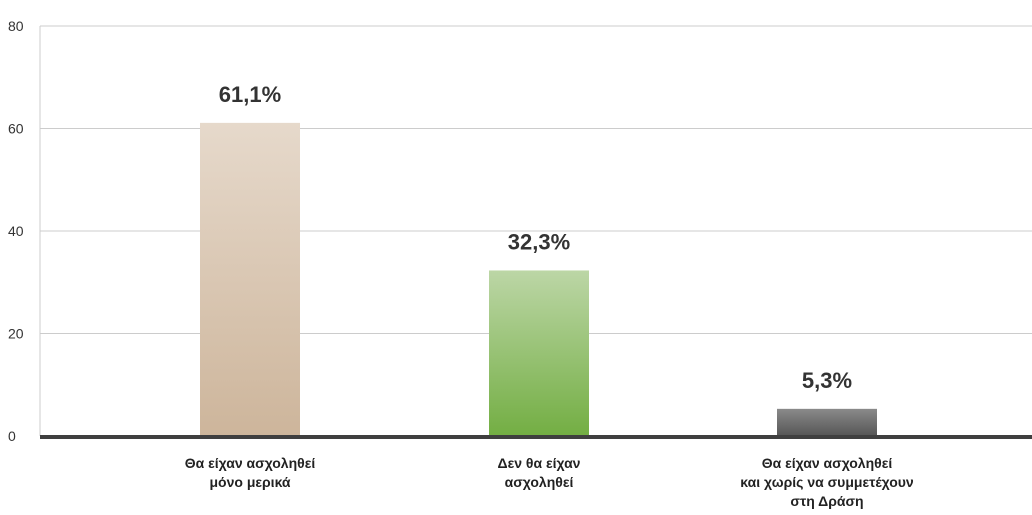  What do you see at coordinates (827, 380) in the screenshot?
I see `data-label-2: 5,3%` at bounding box center [827, 380].